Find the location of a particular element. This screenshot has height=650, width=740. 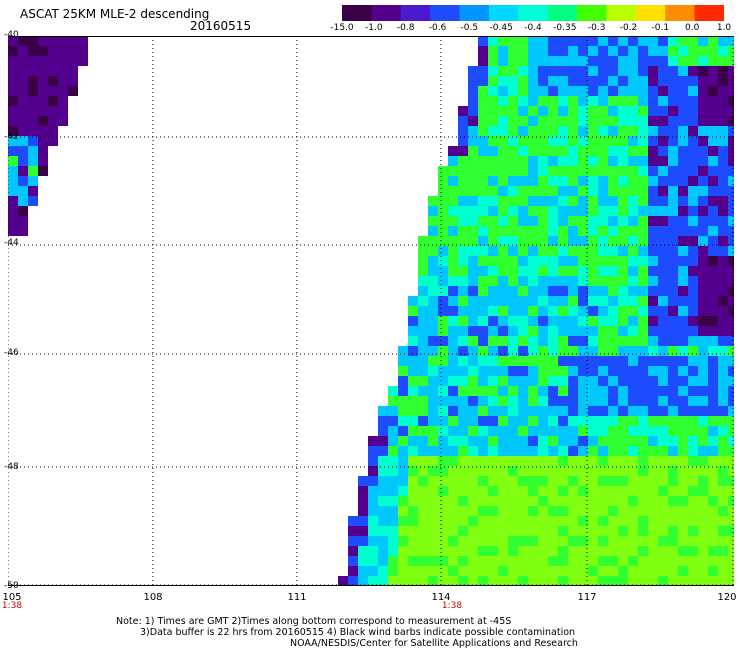

colorbar-tick-label: -15.0 is located at coordinates (342, 28).